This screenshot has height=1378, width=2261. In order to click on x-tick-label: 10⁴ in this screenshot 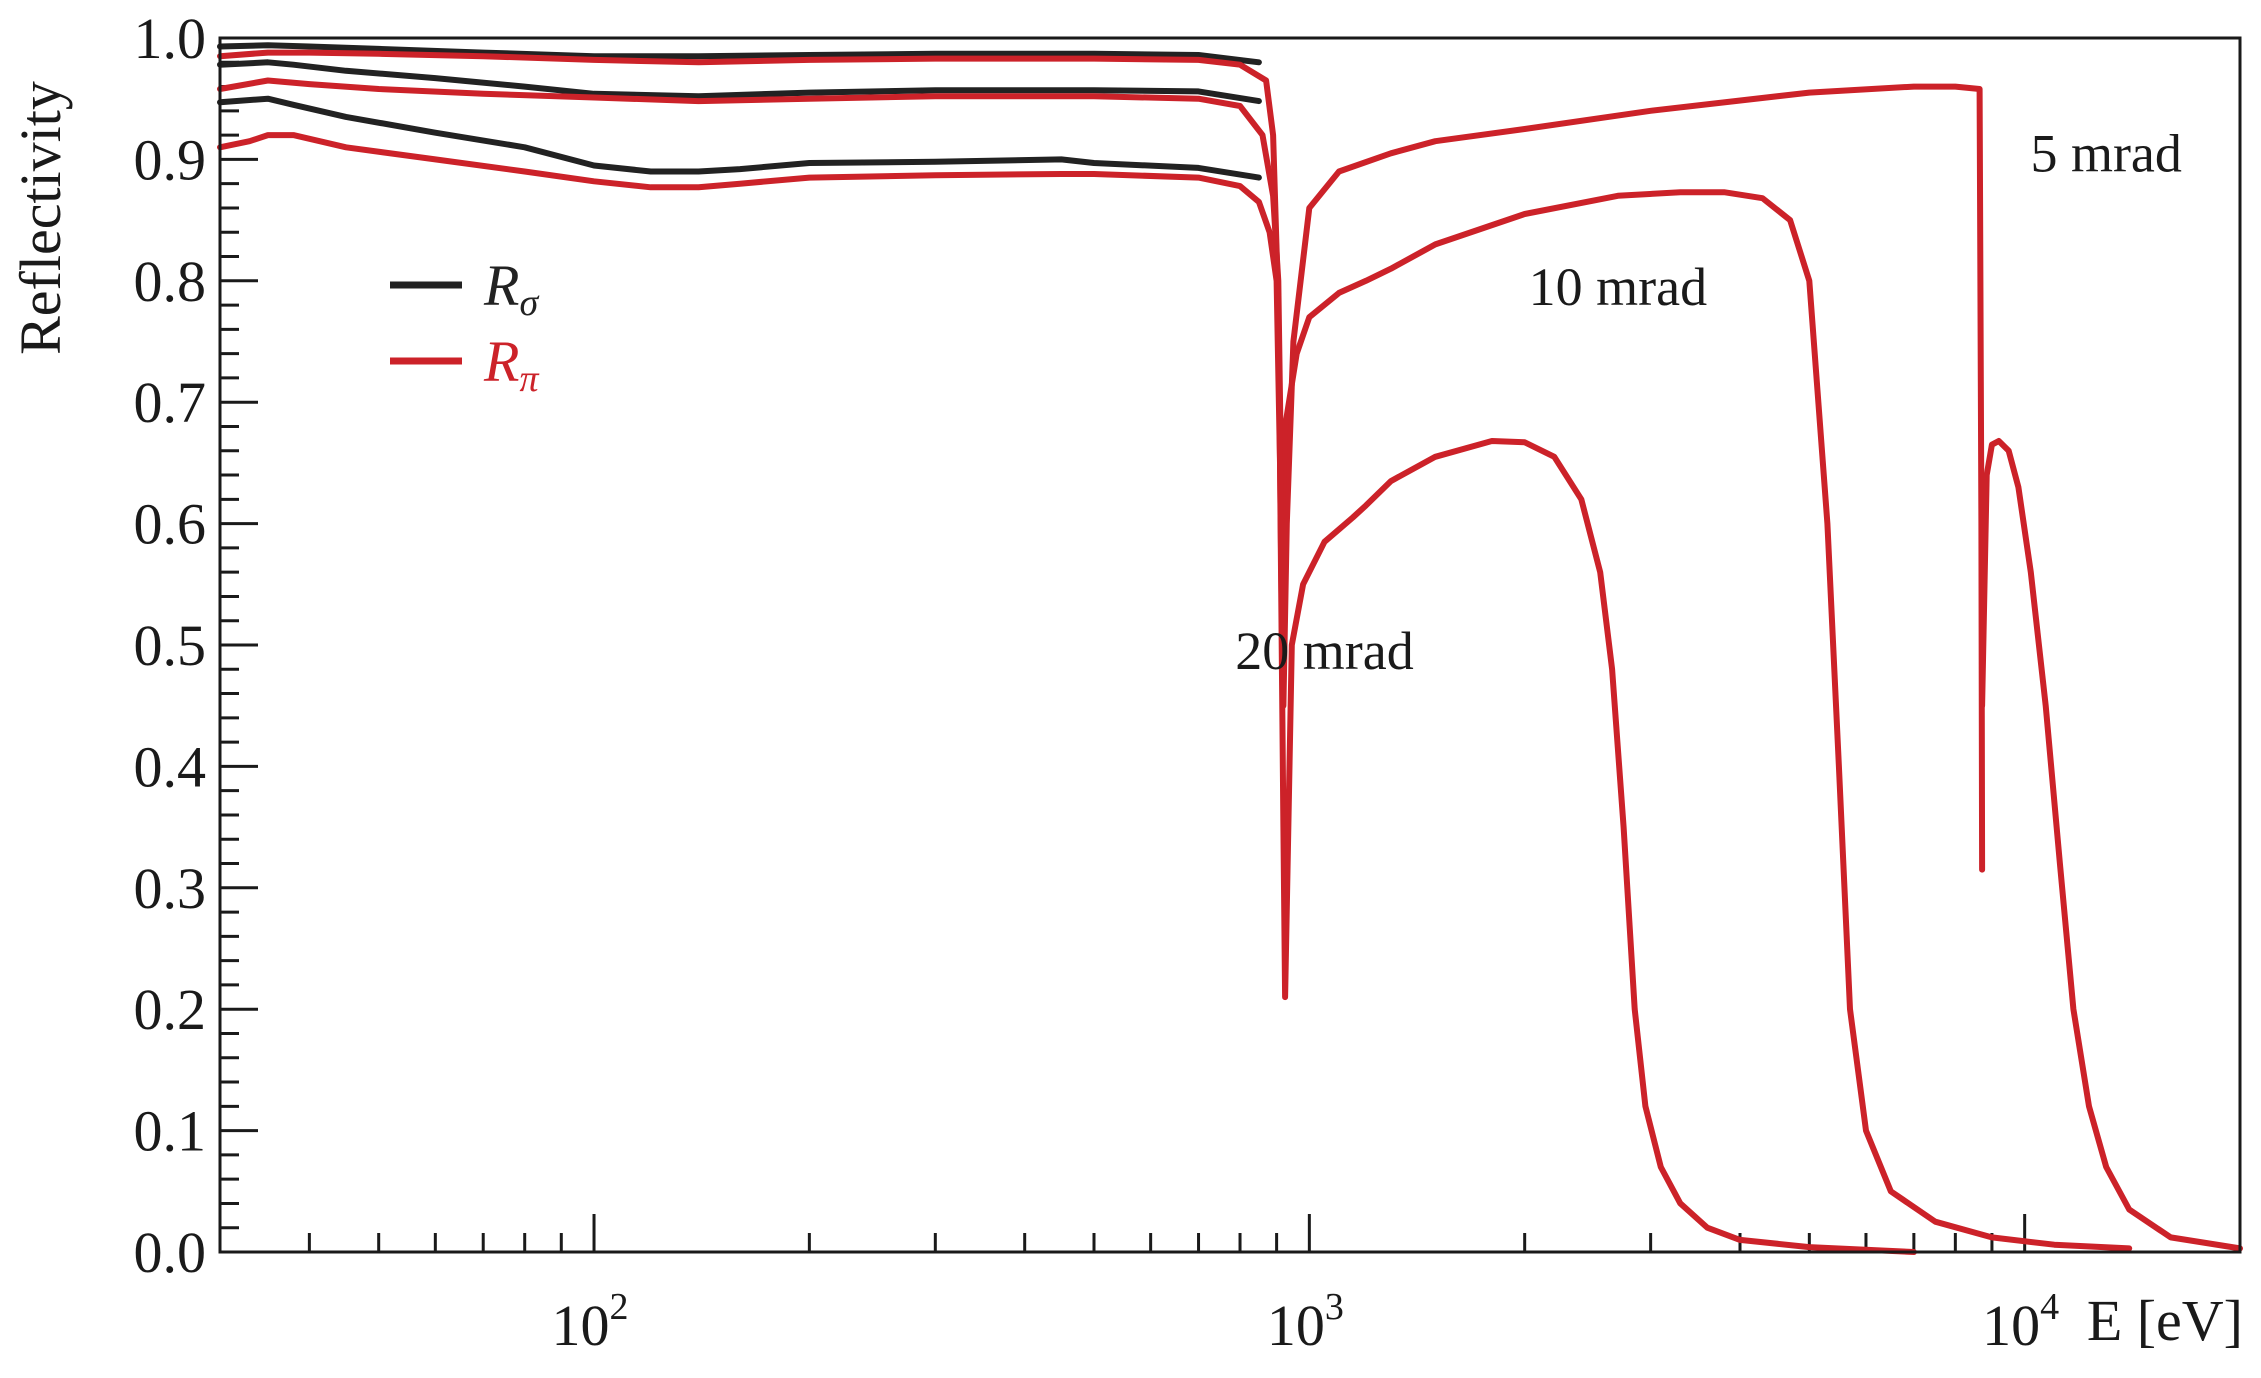, I will do `click(2020, 1322)`.